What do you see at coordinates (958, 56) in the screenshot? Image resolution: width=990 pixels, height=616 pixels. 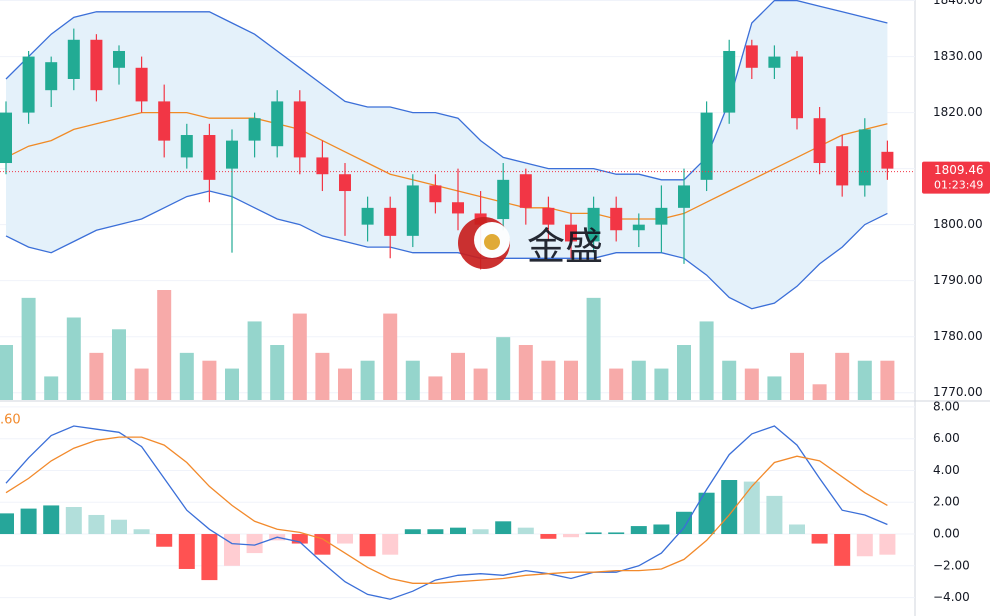 I see `y-tick-label: 1830.00` at bounding box center [958, 56].